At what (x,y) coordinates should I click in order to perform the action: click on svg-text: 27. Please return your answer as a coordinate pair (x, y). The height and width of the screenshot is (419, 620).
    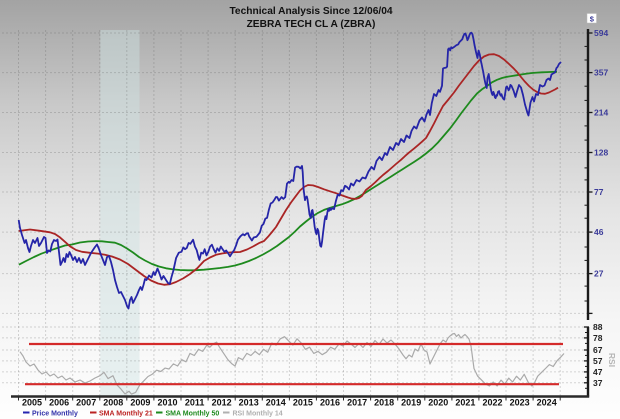
    Looking at the image, I should click on (599, 274).